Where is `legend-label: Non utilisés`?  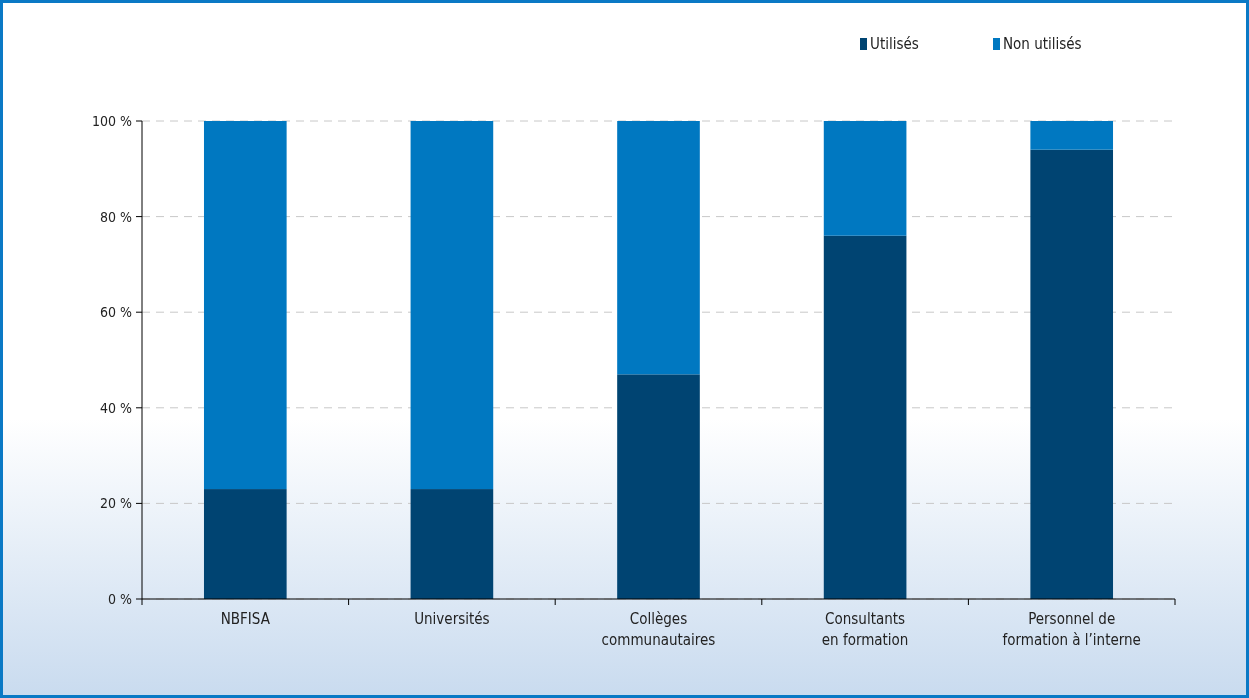 legend-label: Non utilisés is located at coordinates (1042, 44).